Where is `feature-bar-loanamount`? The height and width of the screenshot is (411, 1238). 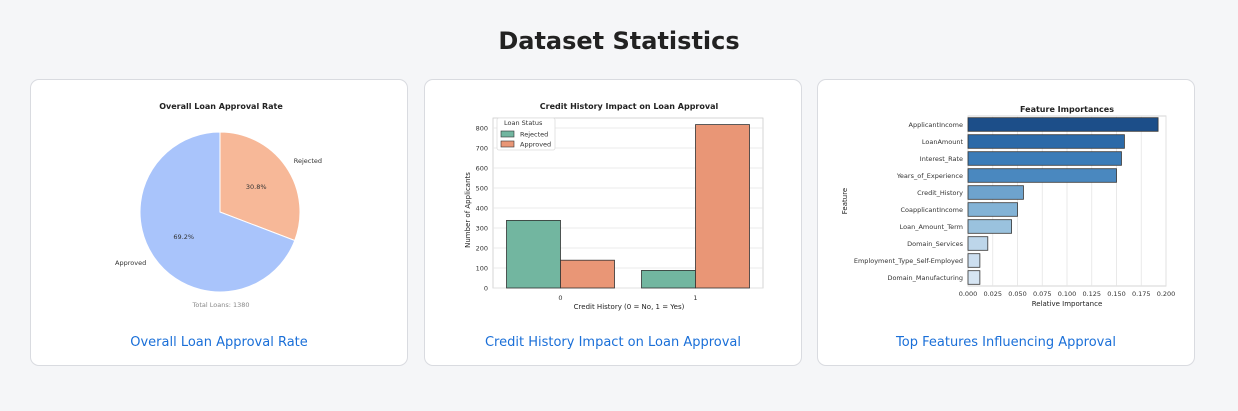
feature-bar-loanamount is located at coordinates (1046, 141).